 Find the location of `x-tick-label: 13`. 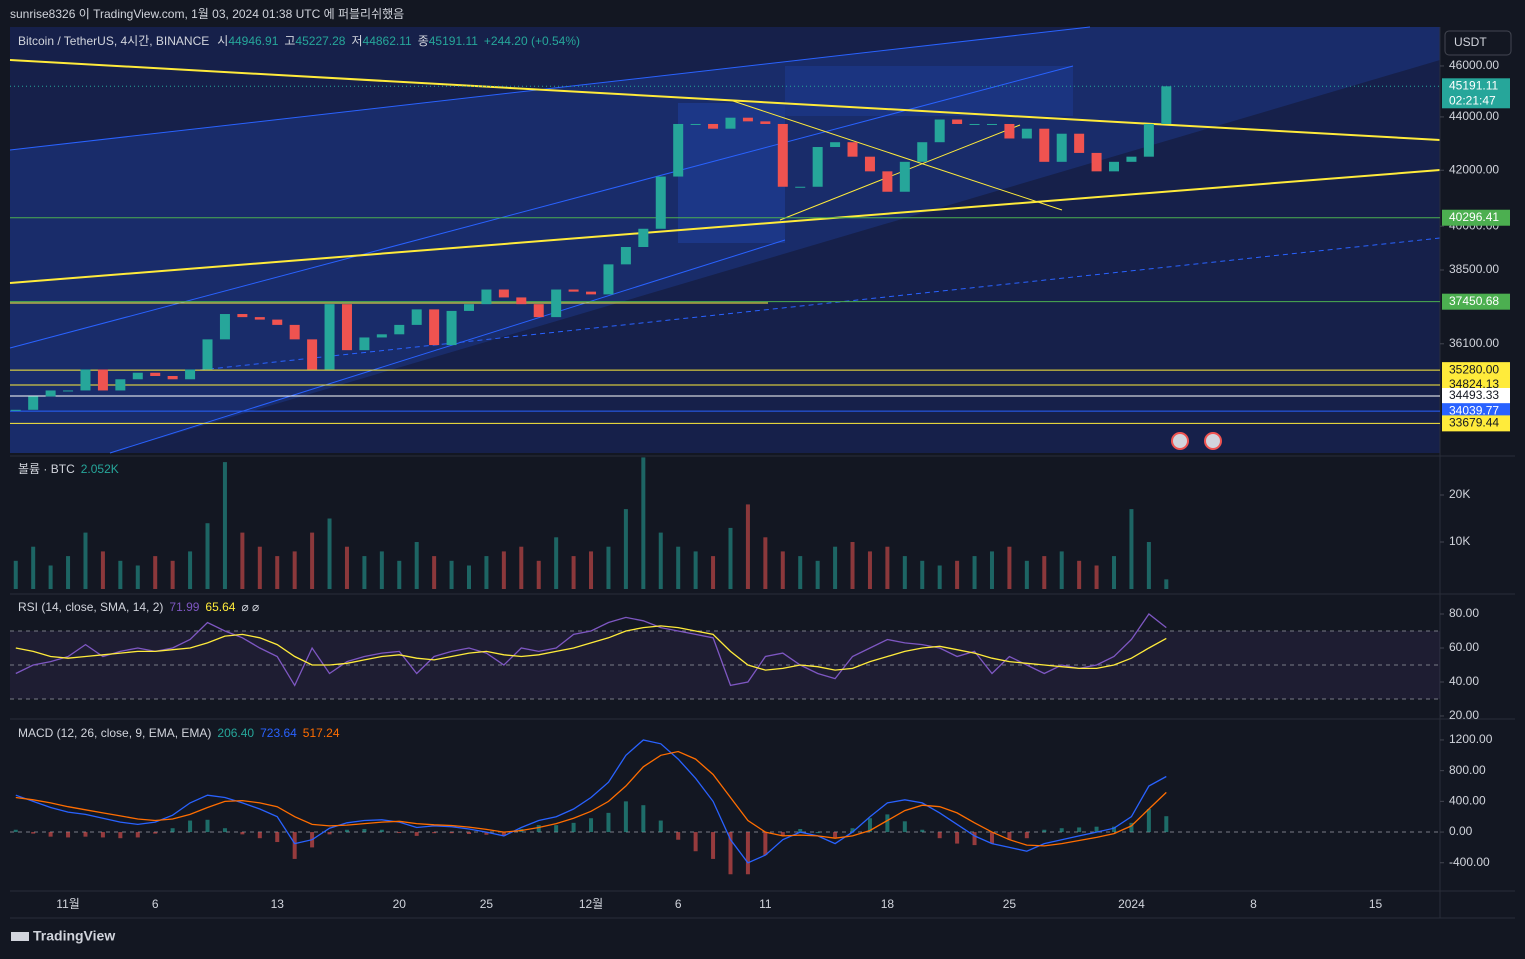

x-tick-label: 13 is located at coordinates (278, 904).